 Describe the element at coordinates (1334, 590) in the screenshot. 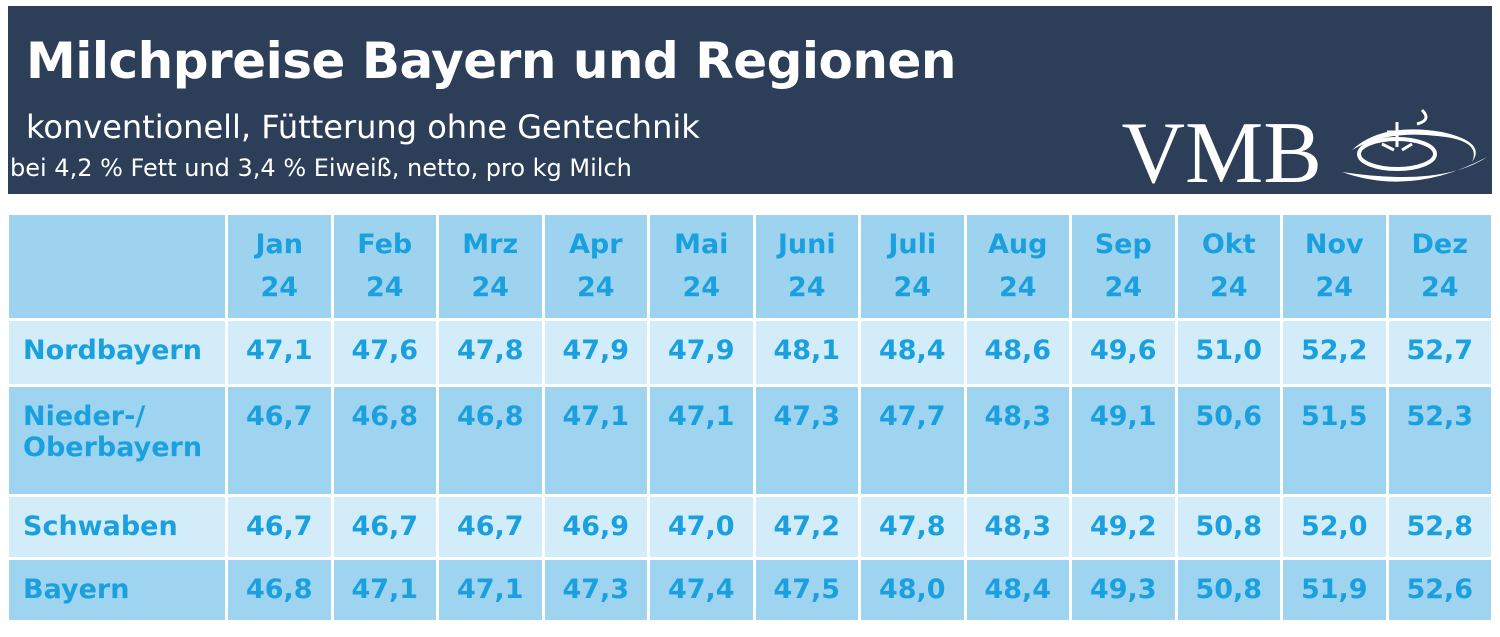

I see `price-cell: 51,9` at that location.